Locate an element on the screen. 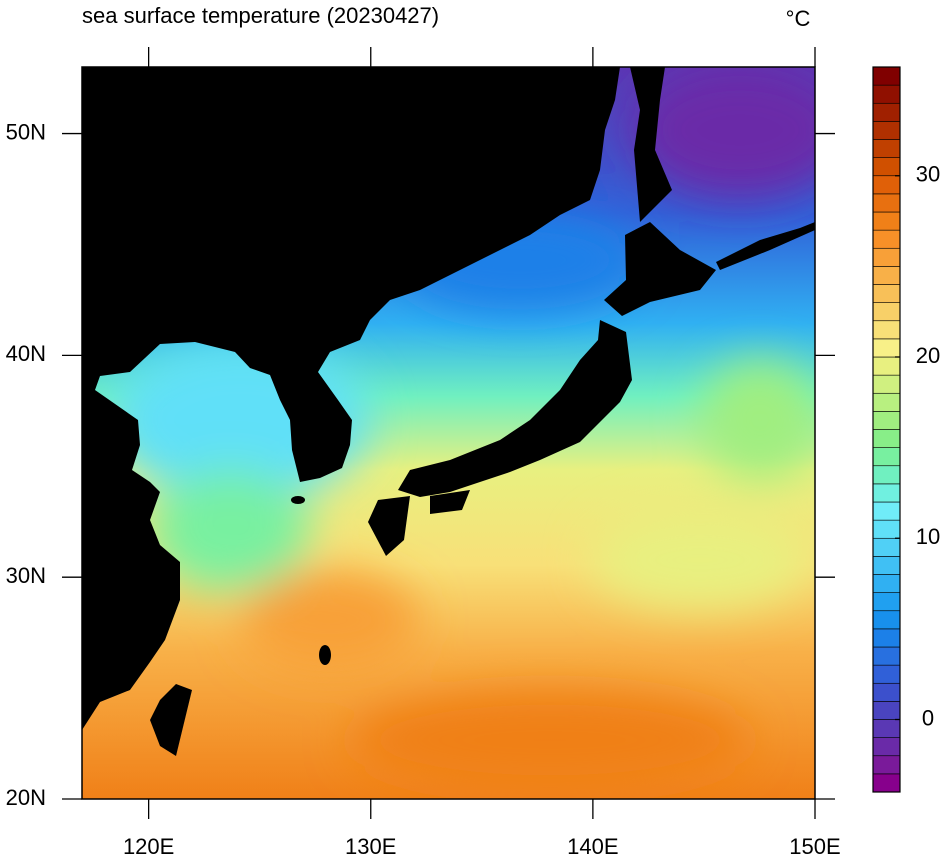  y-tick-label: 20N is located at coordinates (26, 797).